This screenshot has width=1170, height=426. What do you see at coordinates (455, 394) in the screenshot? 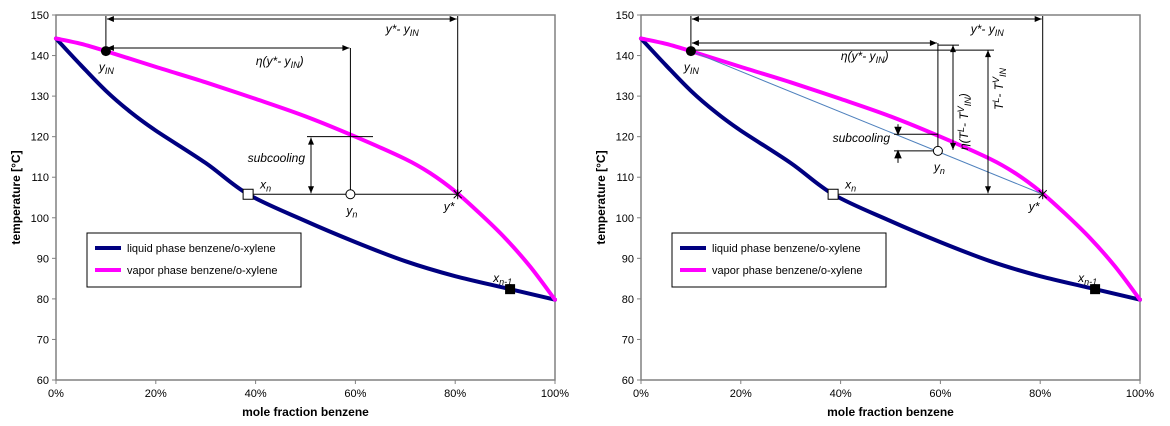
I see `x-tick-label: 80%` at bounding box center [455, 394].